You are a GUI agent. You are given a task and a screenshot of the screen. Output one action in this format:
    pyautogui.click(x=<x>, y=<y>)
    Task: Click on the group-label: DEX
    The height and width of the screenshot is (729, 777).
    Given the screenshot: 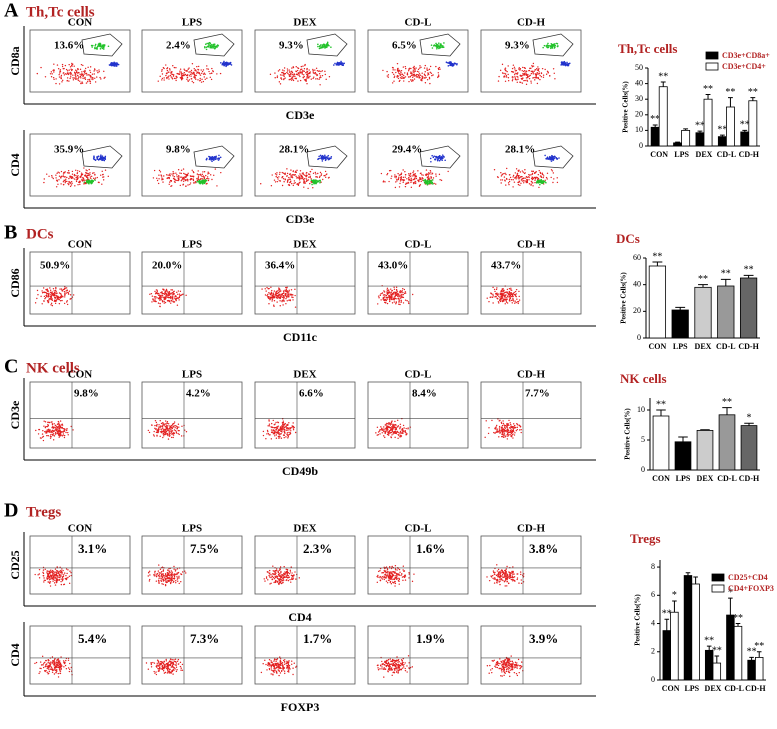 What is the action you would take?
    pyautogui.click(x=304, y=245)
    